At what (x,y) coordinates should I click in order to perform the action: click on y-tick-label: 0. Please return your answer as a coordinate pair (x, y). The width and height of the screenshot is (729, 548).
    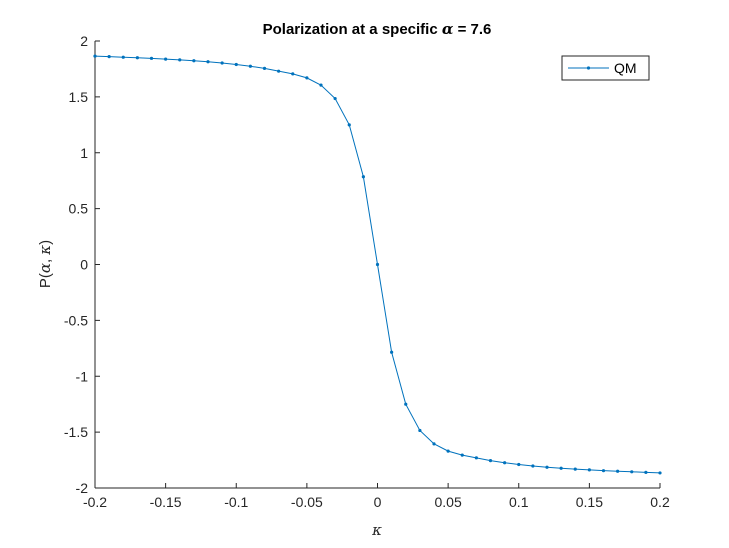
    Looking at the image, I should click on (84, 265).